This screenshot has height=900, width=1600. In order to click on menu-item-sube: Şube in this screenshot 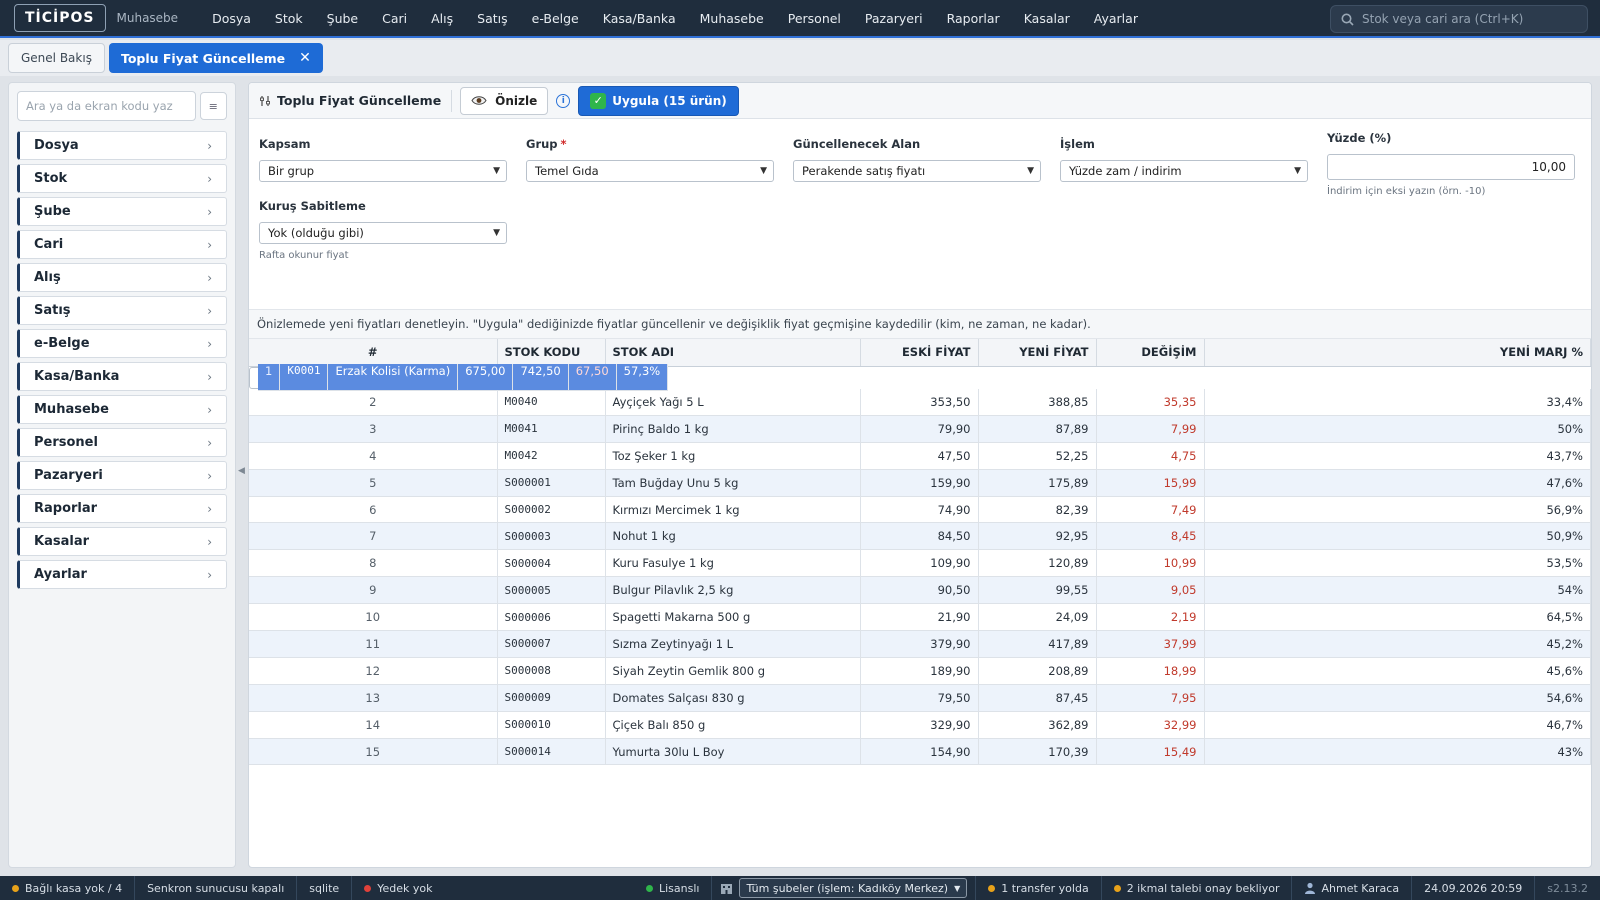, I will do `click(342, 18)`.